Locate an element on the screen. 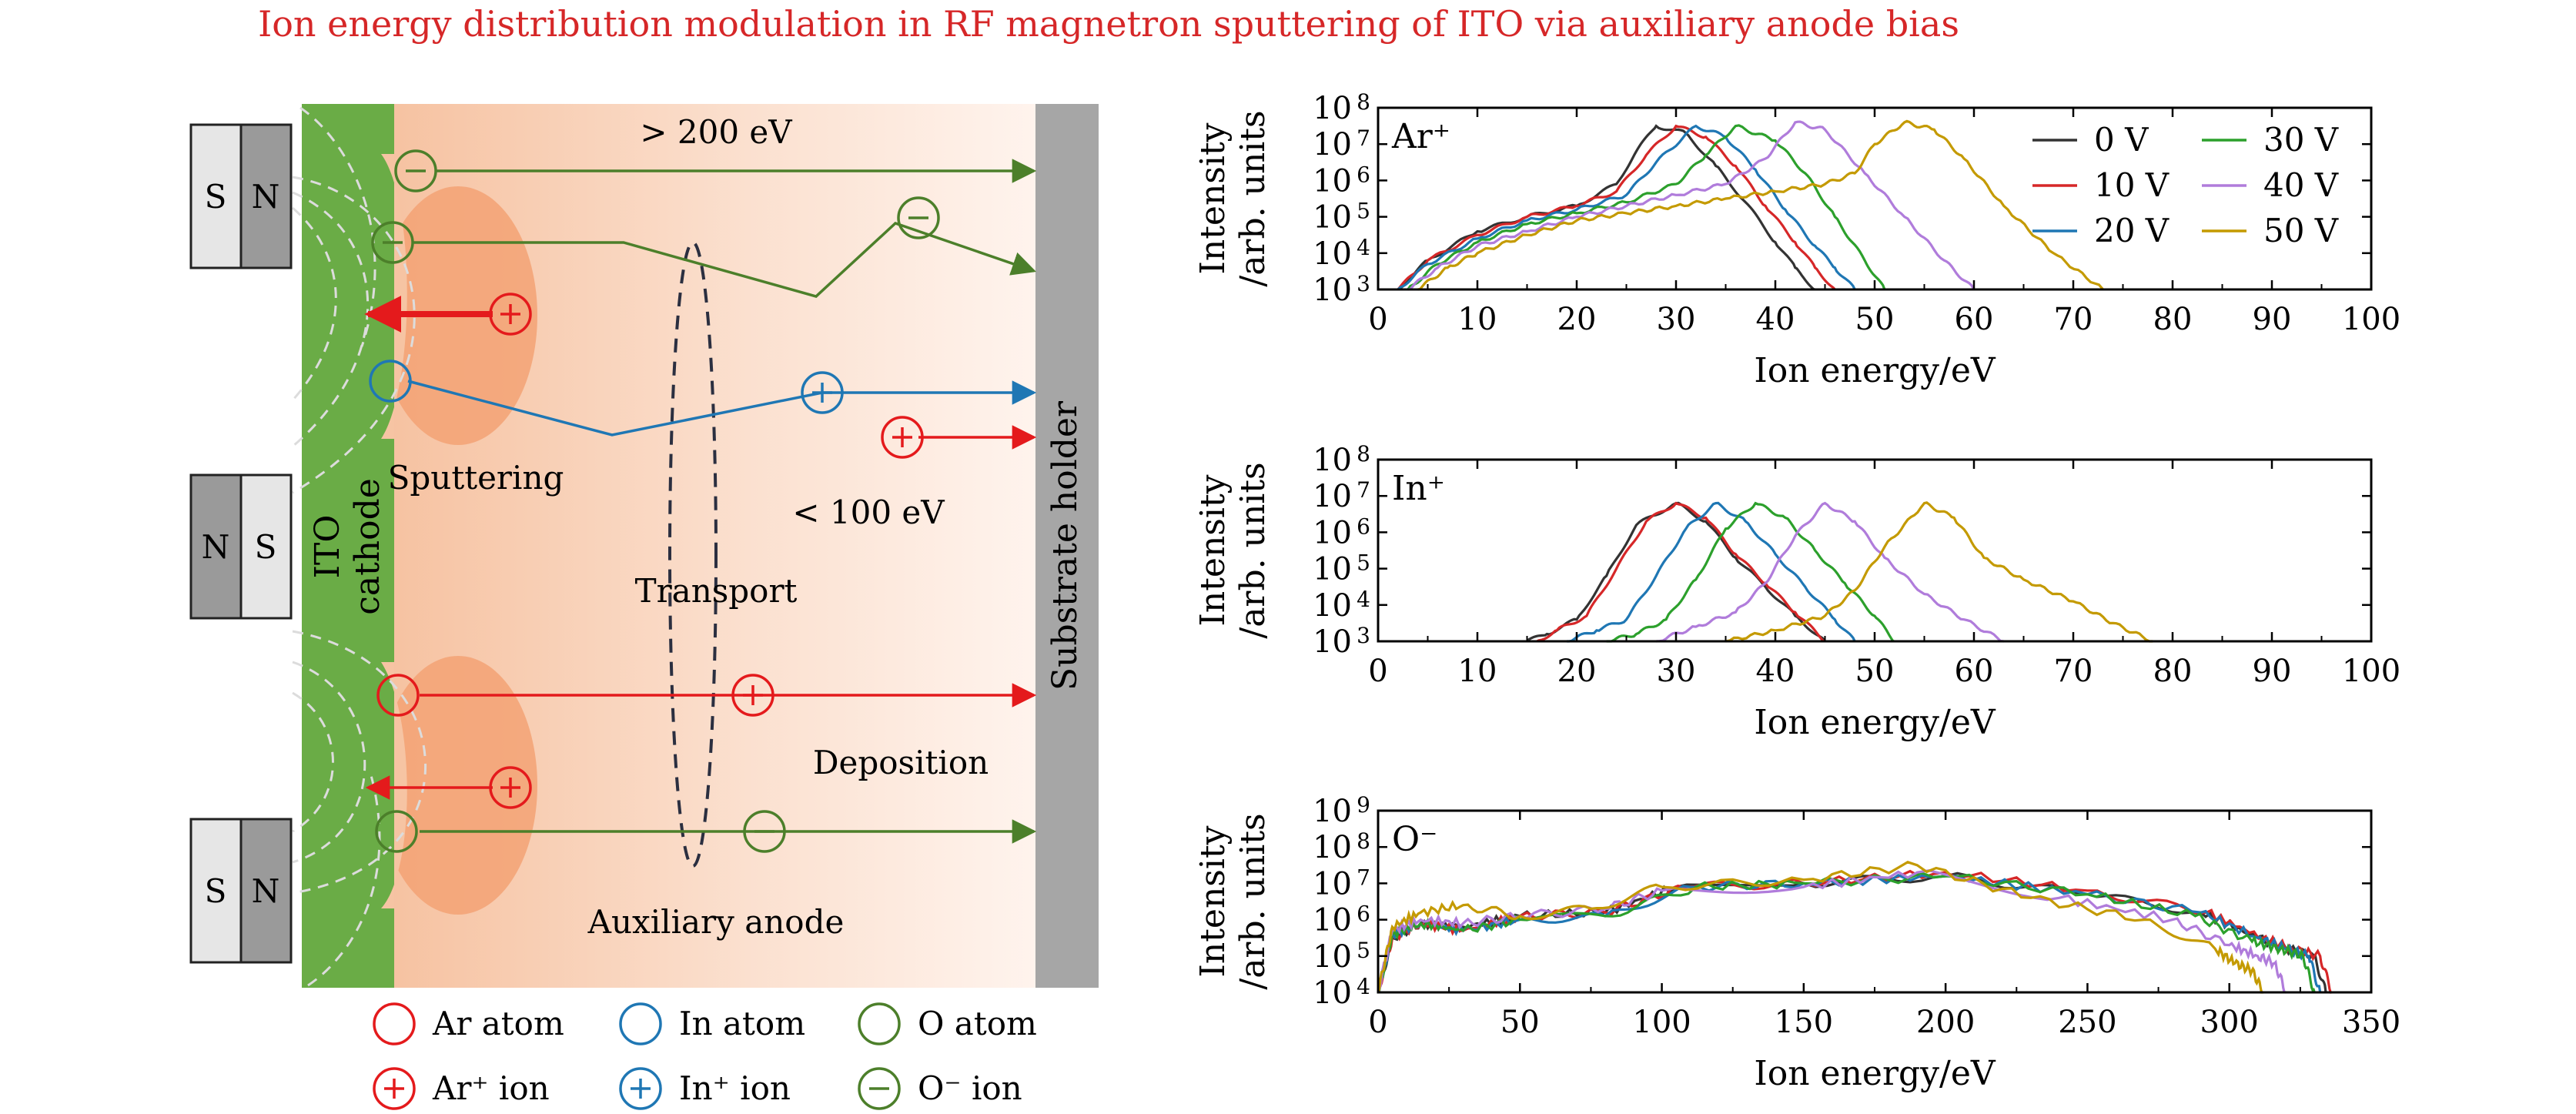 The height and width of the screenshot is (1114, 2576). series-line-40v is located at coordinates (1830, 572).